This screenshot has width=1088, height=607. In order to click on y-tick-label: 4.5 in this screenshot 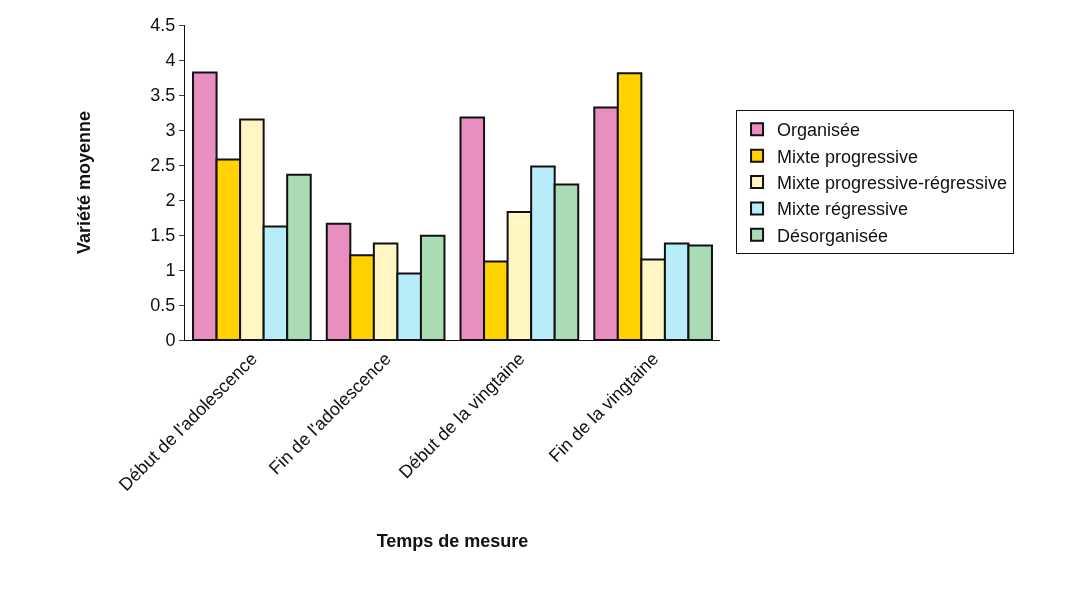, I will do `click(163, 25)`.